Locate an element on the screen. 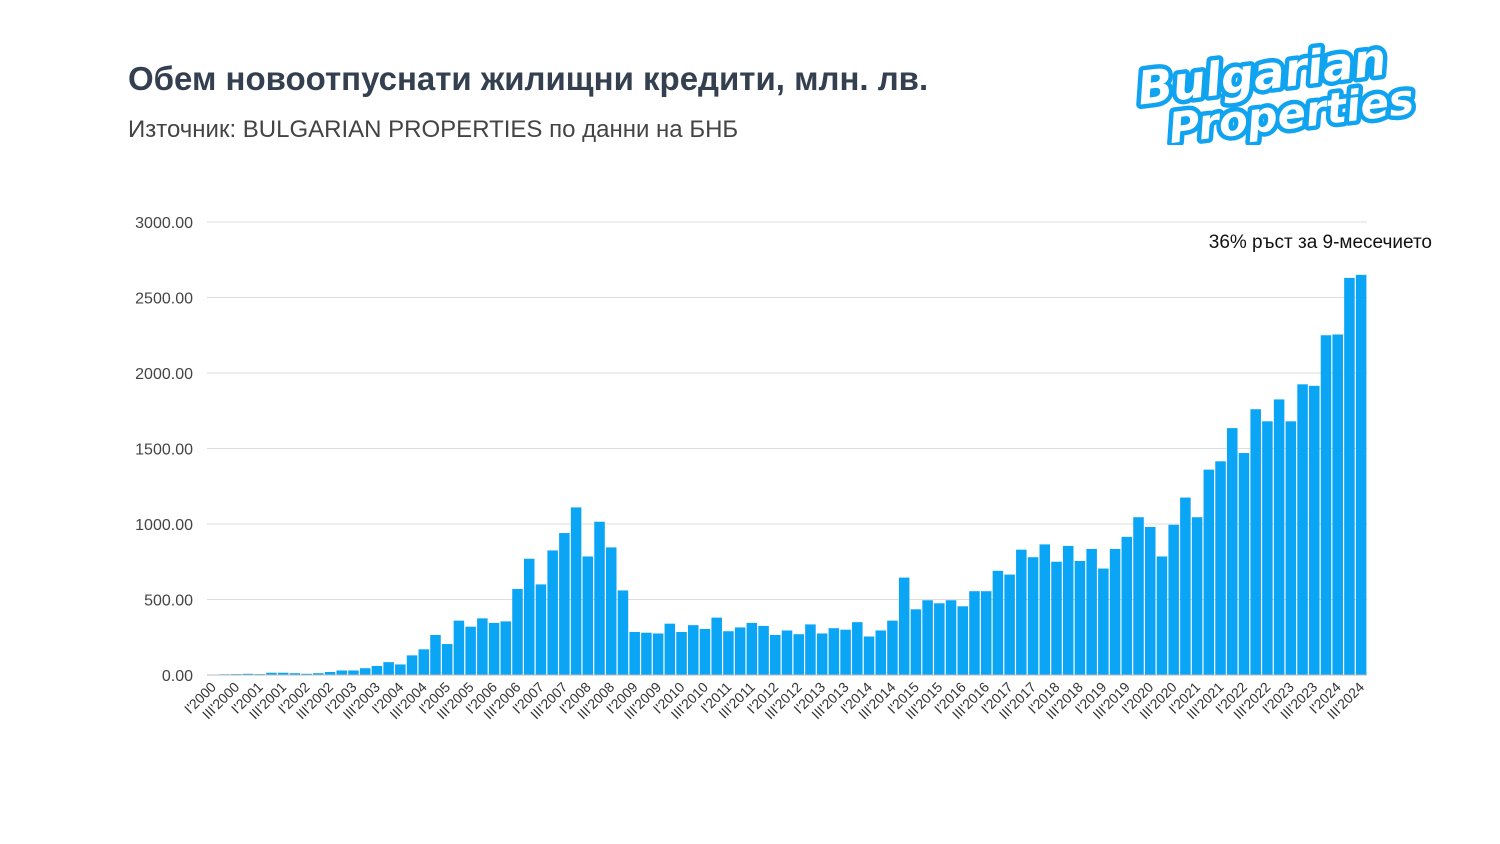 This screenshot has width=1500, height=844. bar-III'2020 is located at coordinates (1173, 599).